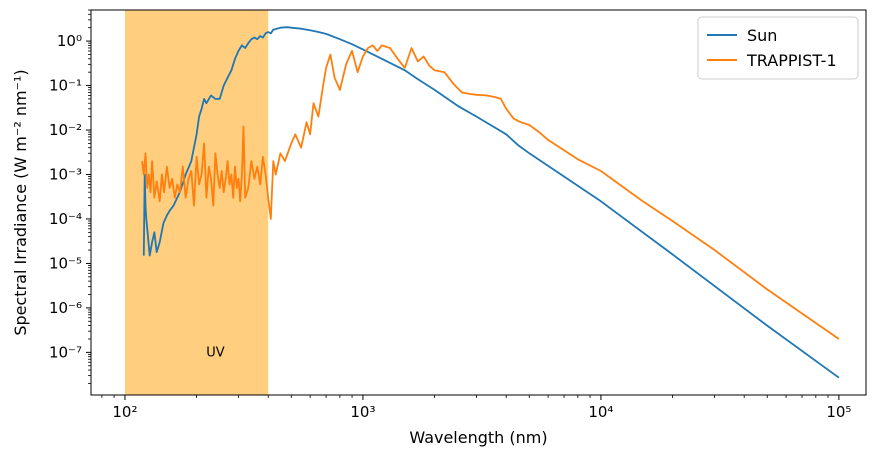  What do you see at coordinates (65, 263) in the screenshot?
I see `y-tick-label: 10⁻⁵` at bounding box center [65, 263].